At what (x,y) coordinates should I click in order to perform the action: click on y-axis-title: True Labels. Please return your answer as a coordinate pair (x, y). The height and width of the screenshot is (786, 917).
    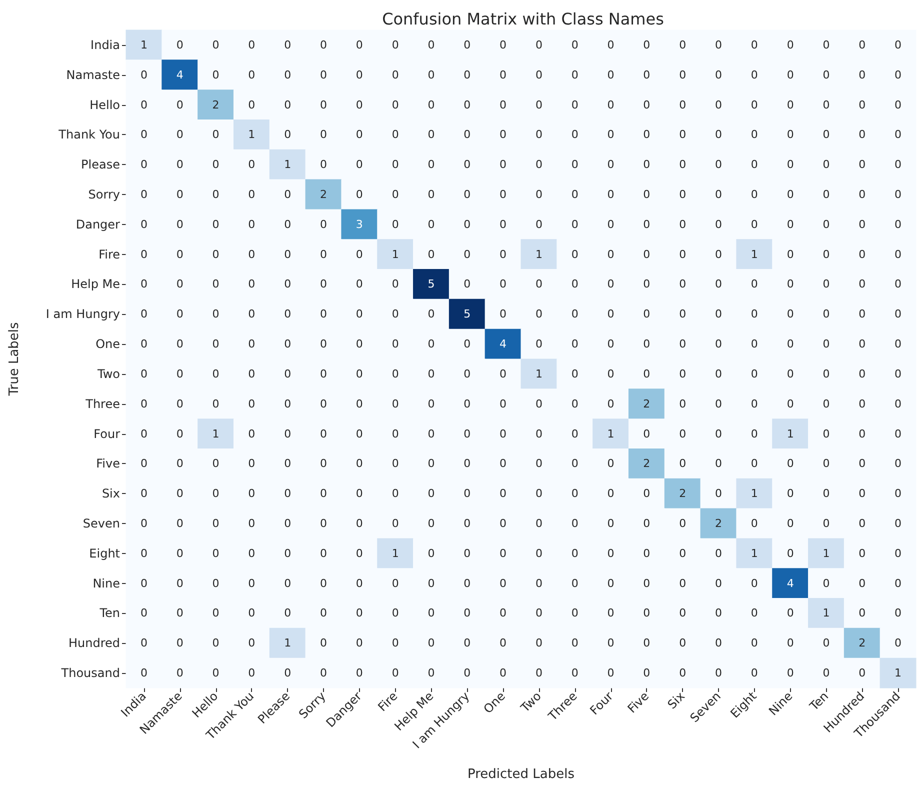
    Looking at the image, I should click on (14, 359).